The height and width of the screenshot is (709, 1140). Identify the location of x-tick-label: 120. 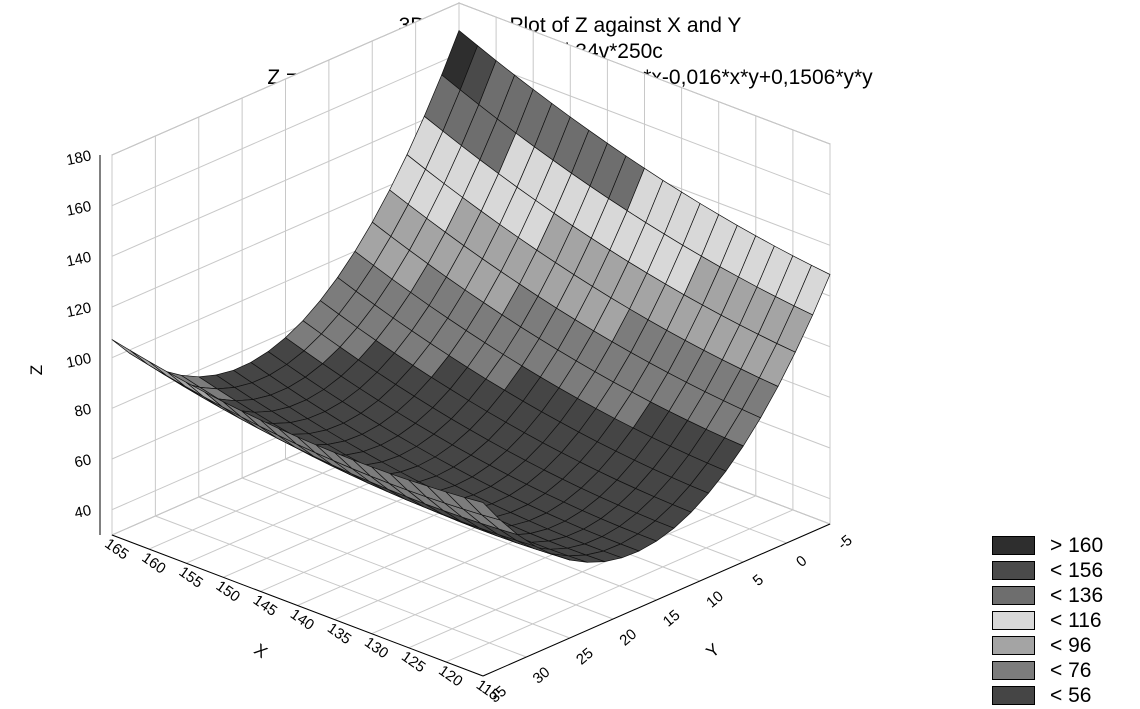
(450, 676).